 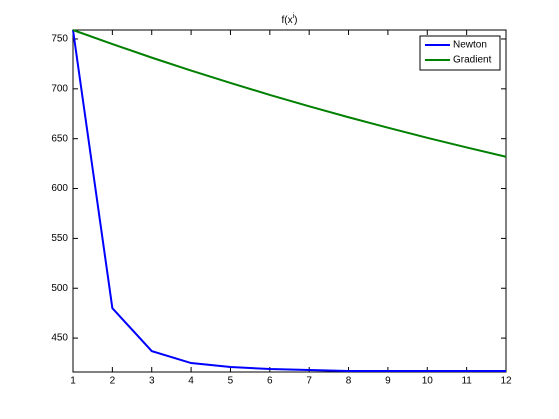 What do you see at coordinates (349, 381) in the screenshot?
I see `x-tick-label: 8` at bounding box center [349, 381].